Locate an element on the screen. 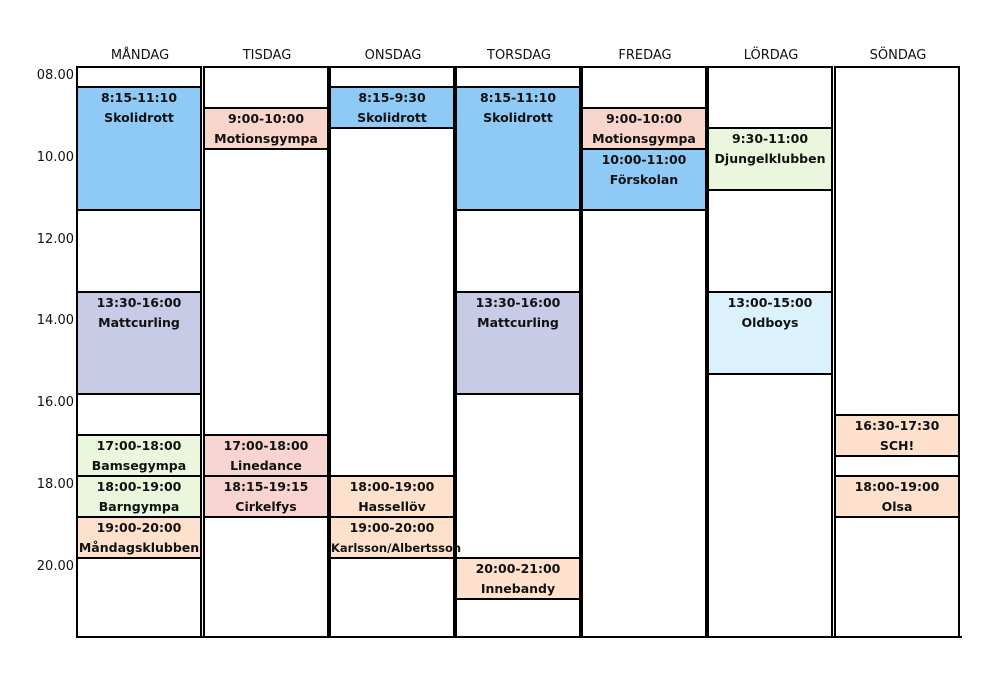 The width and height of the screenshot is (1000, 675). time-label: 18.00 is located at coordinates (55, 484).